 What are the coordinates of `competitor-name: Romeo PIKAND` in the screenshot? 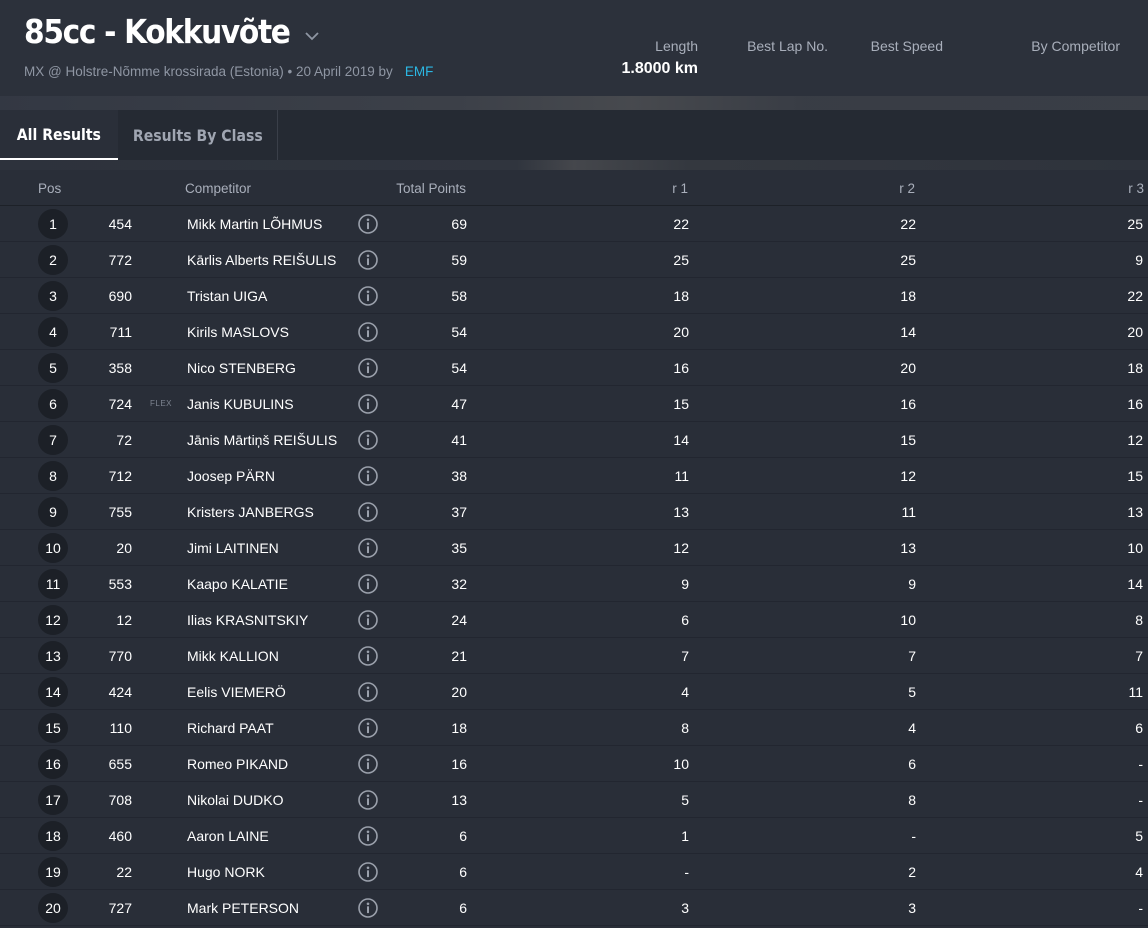 It's located at (238, 764).